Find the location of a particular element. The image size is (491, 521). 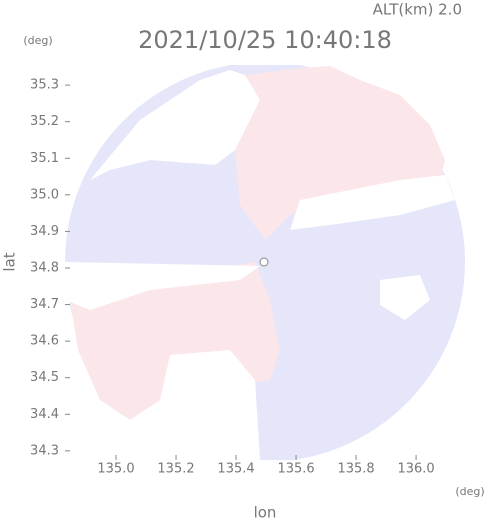

y-tick-label: 34.6 is located at coordinates (44, 341).